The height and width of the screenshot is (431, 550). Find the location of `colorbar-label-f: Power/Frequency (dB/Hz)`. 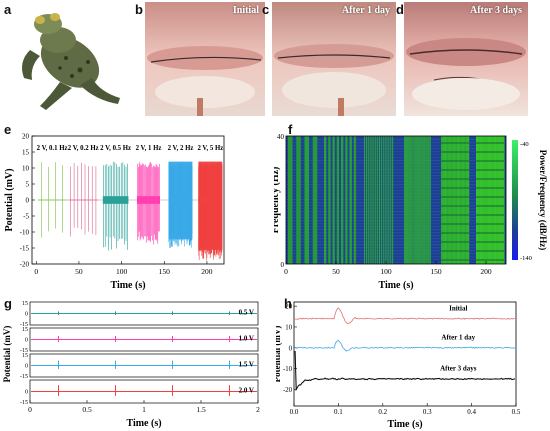

colorbar-label-f: Power/Frequency (dB/Hz) is located at coordinates (543, 200).